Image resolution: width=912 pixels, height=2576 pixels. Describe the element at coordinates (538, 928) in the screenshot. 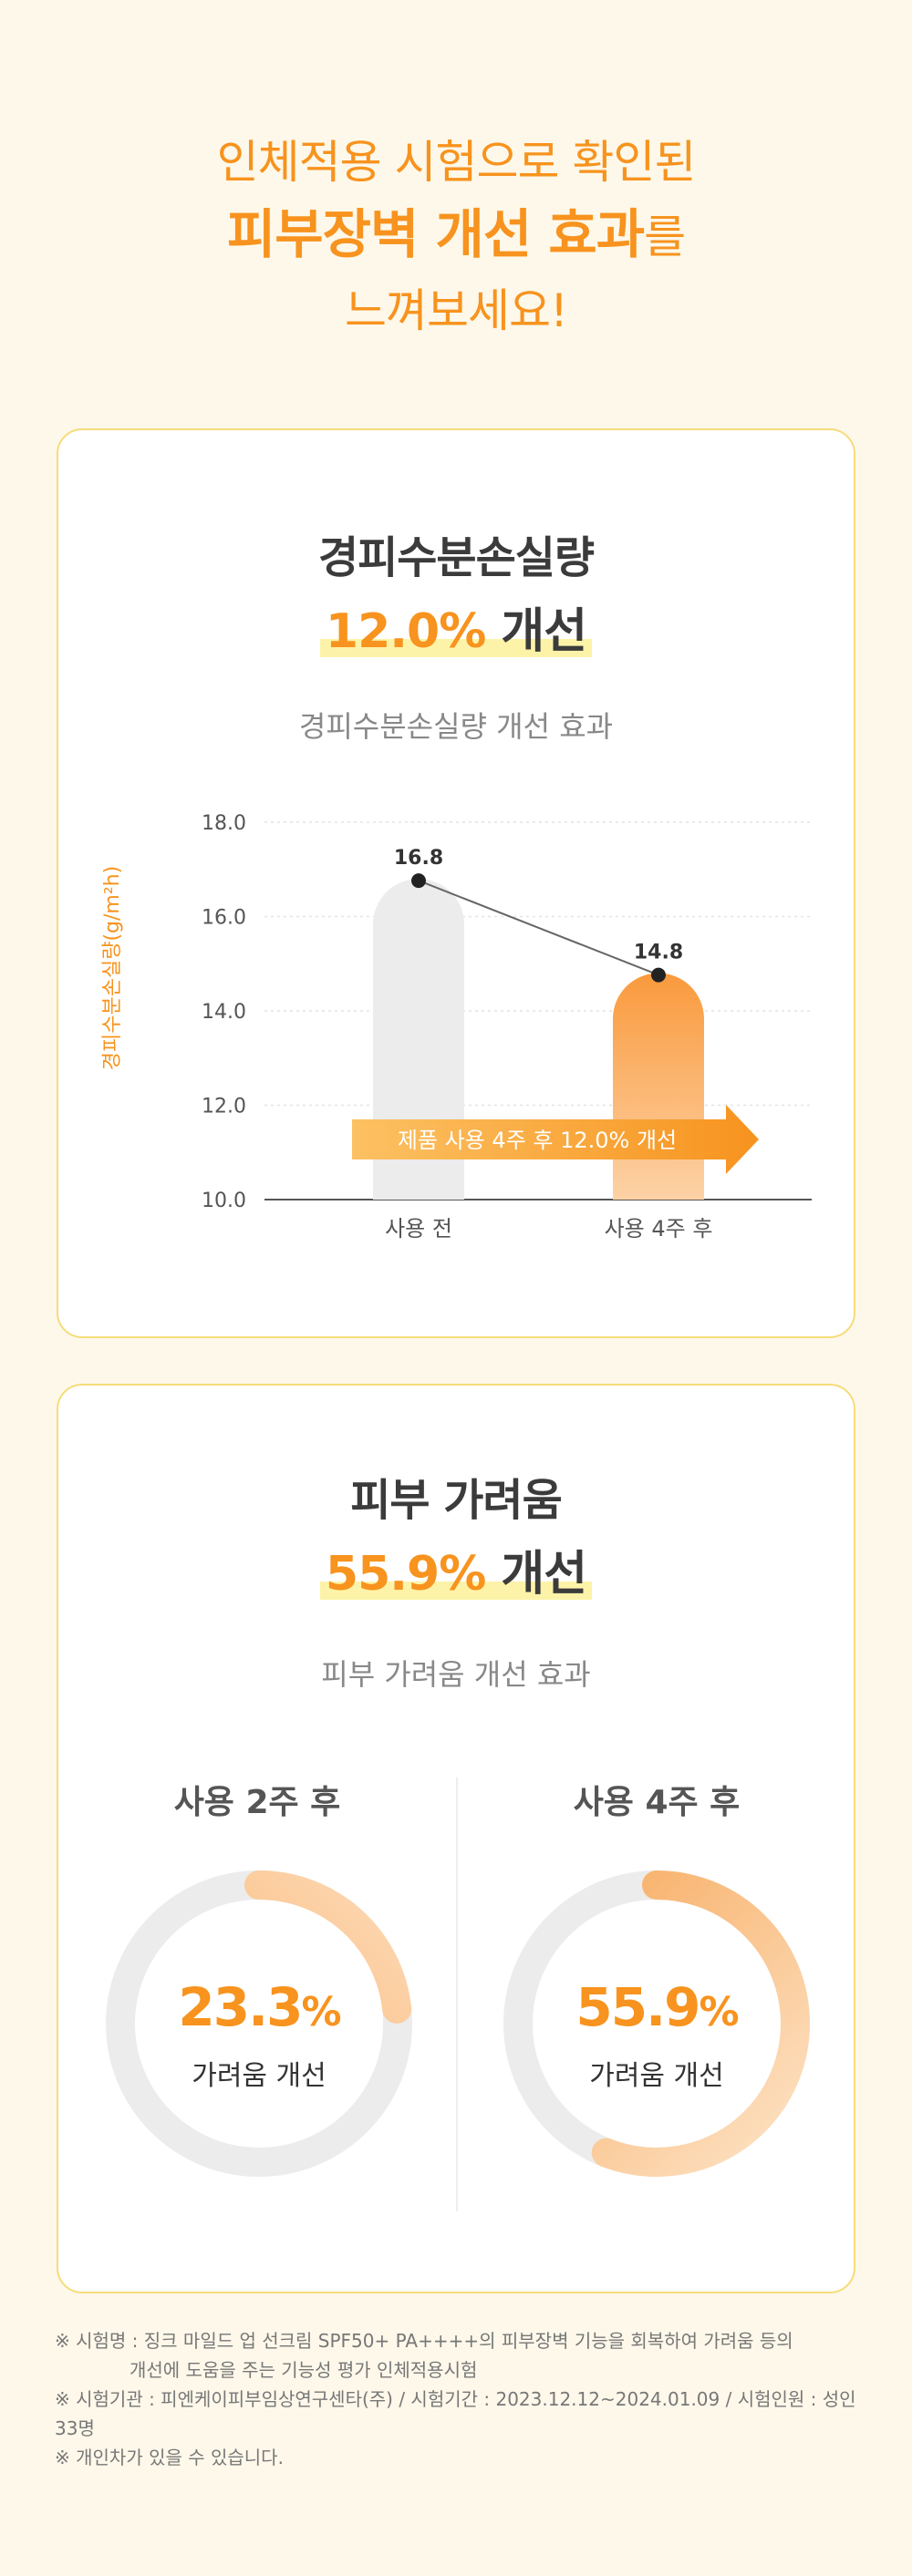

I see `trend-line` at that location.